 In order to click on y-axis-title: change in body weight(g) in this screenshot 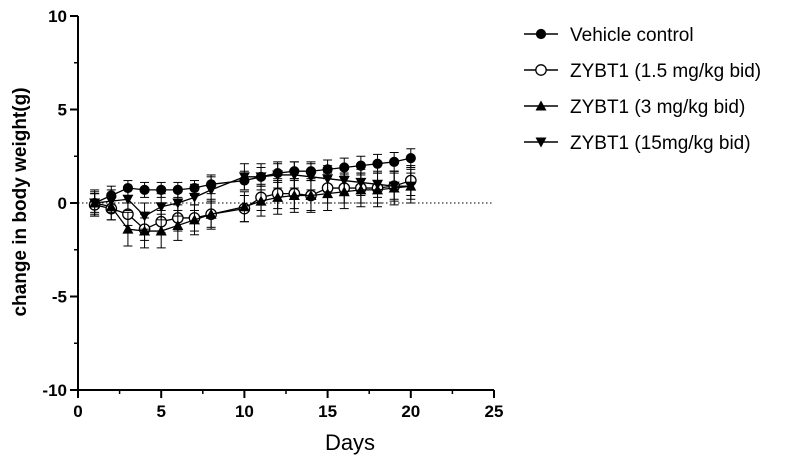, I will do `click(20, 201)`.